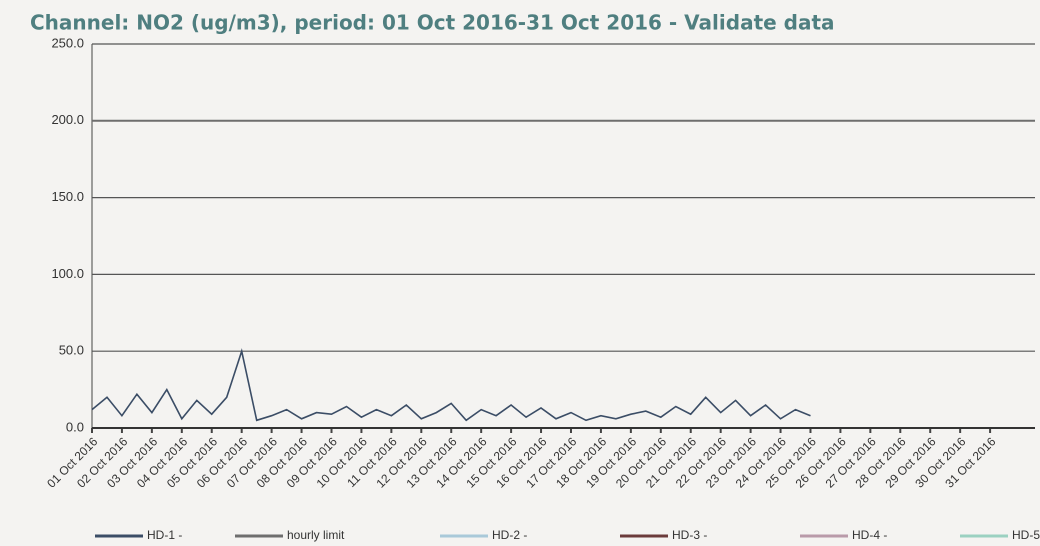 Image resolution: width=1040 pixels, height=546 pixels. What do you see at coordinates (75, 426) in the screenshot?
I see `y-tick-label: 0.0` at bounding box center [75, 426].